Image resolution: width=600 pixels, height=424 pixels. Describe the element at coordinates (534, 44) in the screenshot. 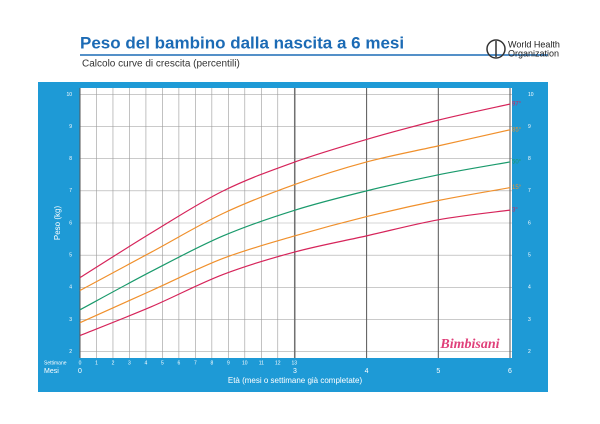

I see `org-name: World Health` at that location.